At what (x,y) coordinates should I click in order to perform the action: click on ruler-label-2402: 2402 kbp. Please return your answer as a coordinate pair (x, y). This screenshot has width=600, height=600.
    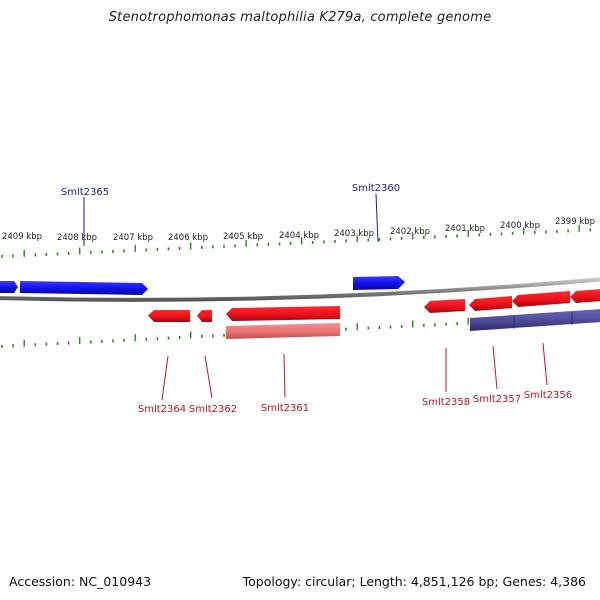
    Looking at the image, I should click on (410, 232).